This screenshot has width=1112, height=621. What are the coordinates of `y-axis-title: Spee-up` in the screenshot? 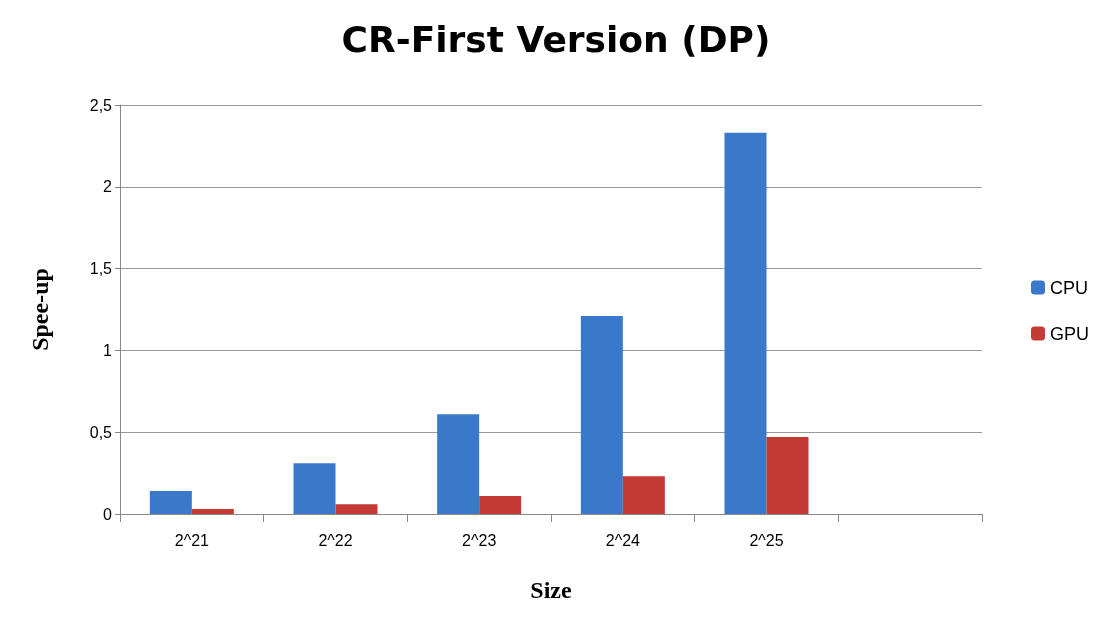 It's located at (40, 309).